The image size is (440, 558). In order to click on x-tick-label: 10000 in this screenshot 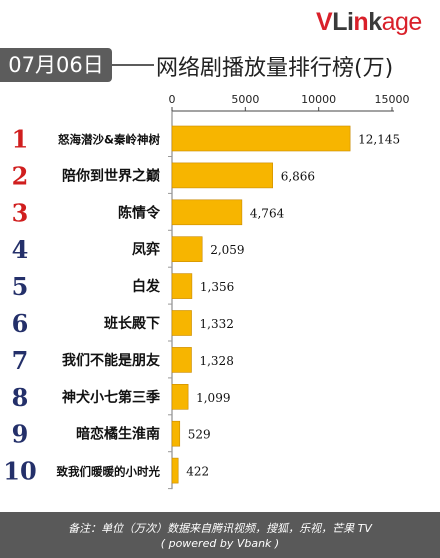, I will do `click(318, 99)`.